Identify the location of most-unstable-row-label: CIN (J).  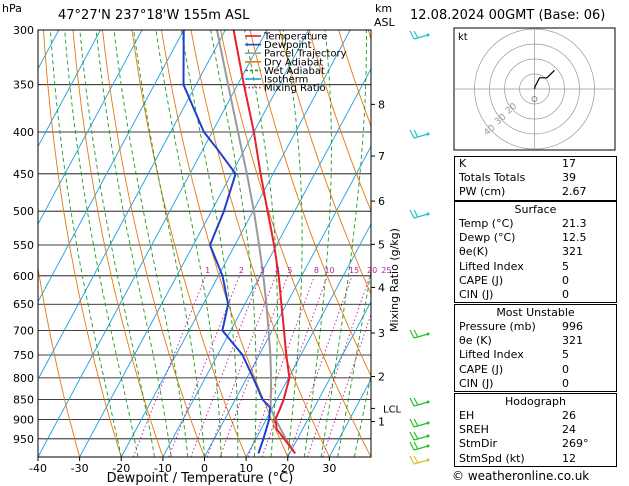
(476, 383).